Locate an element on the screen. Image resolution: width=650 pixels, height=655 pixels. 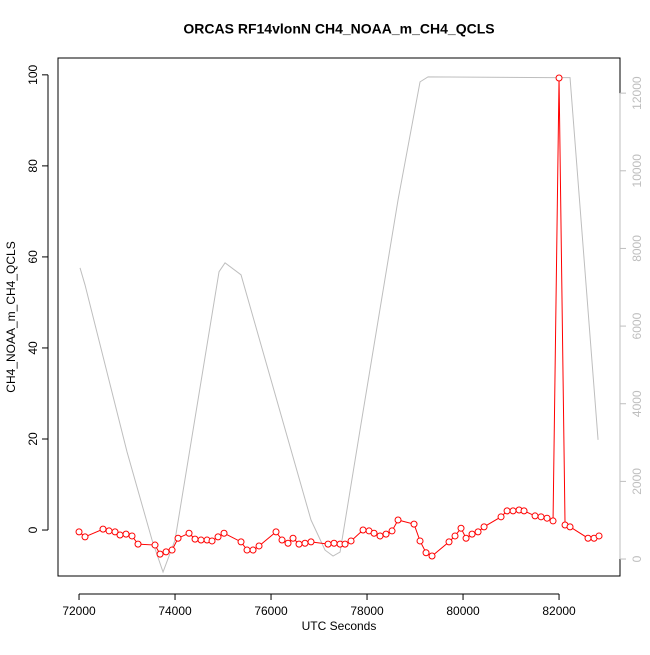
y2-tick-label: 6000 is located at coordinates (637, 325).